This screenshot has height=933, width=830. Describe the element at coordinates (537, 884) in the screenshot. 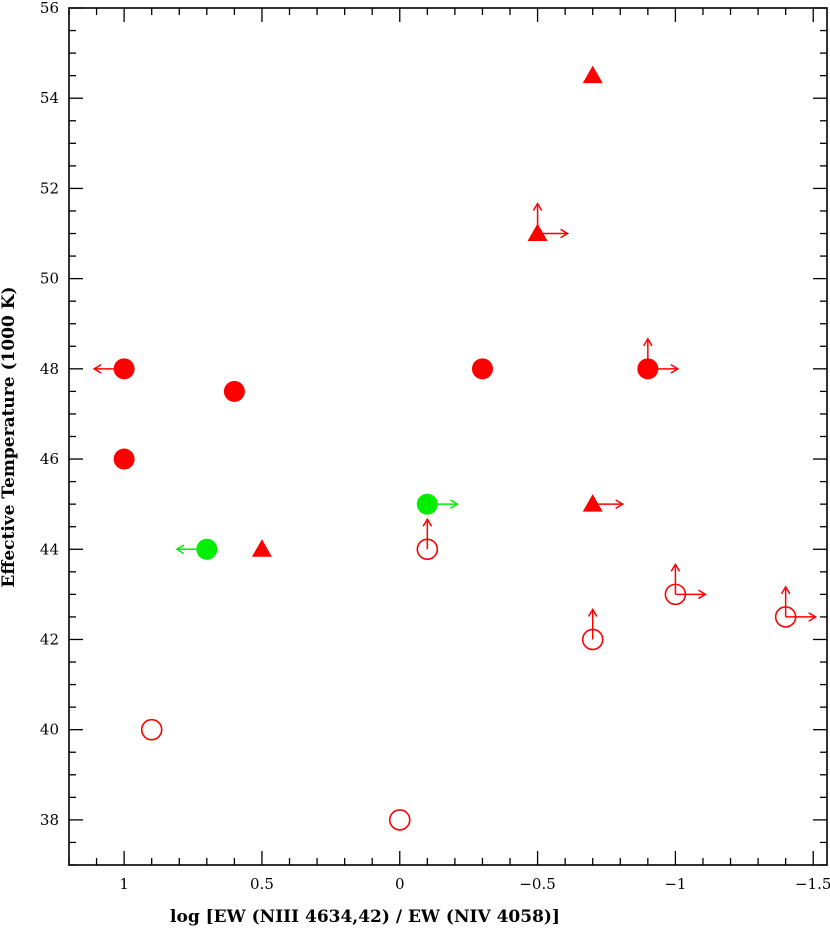

I see `x-tick-label: −0.5` at that location.